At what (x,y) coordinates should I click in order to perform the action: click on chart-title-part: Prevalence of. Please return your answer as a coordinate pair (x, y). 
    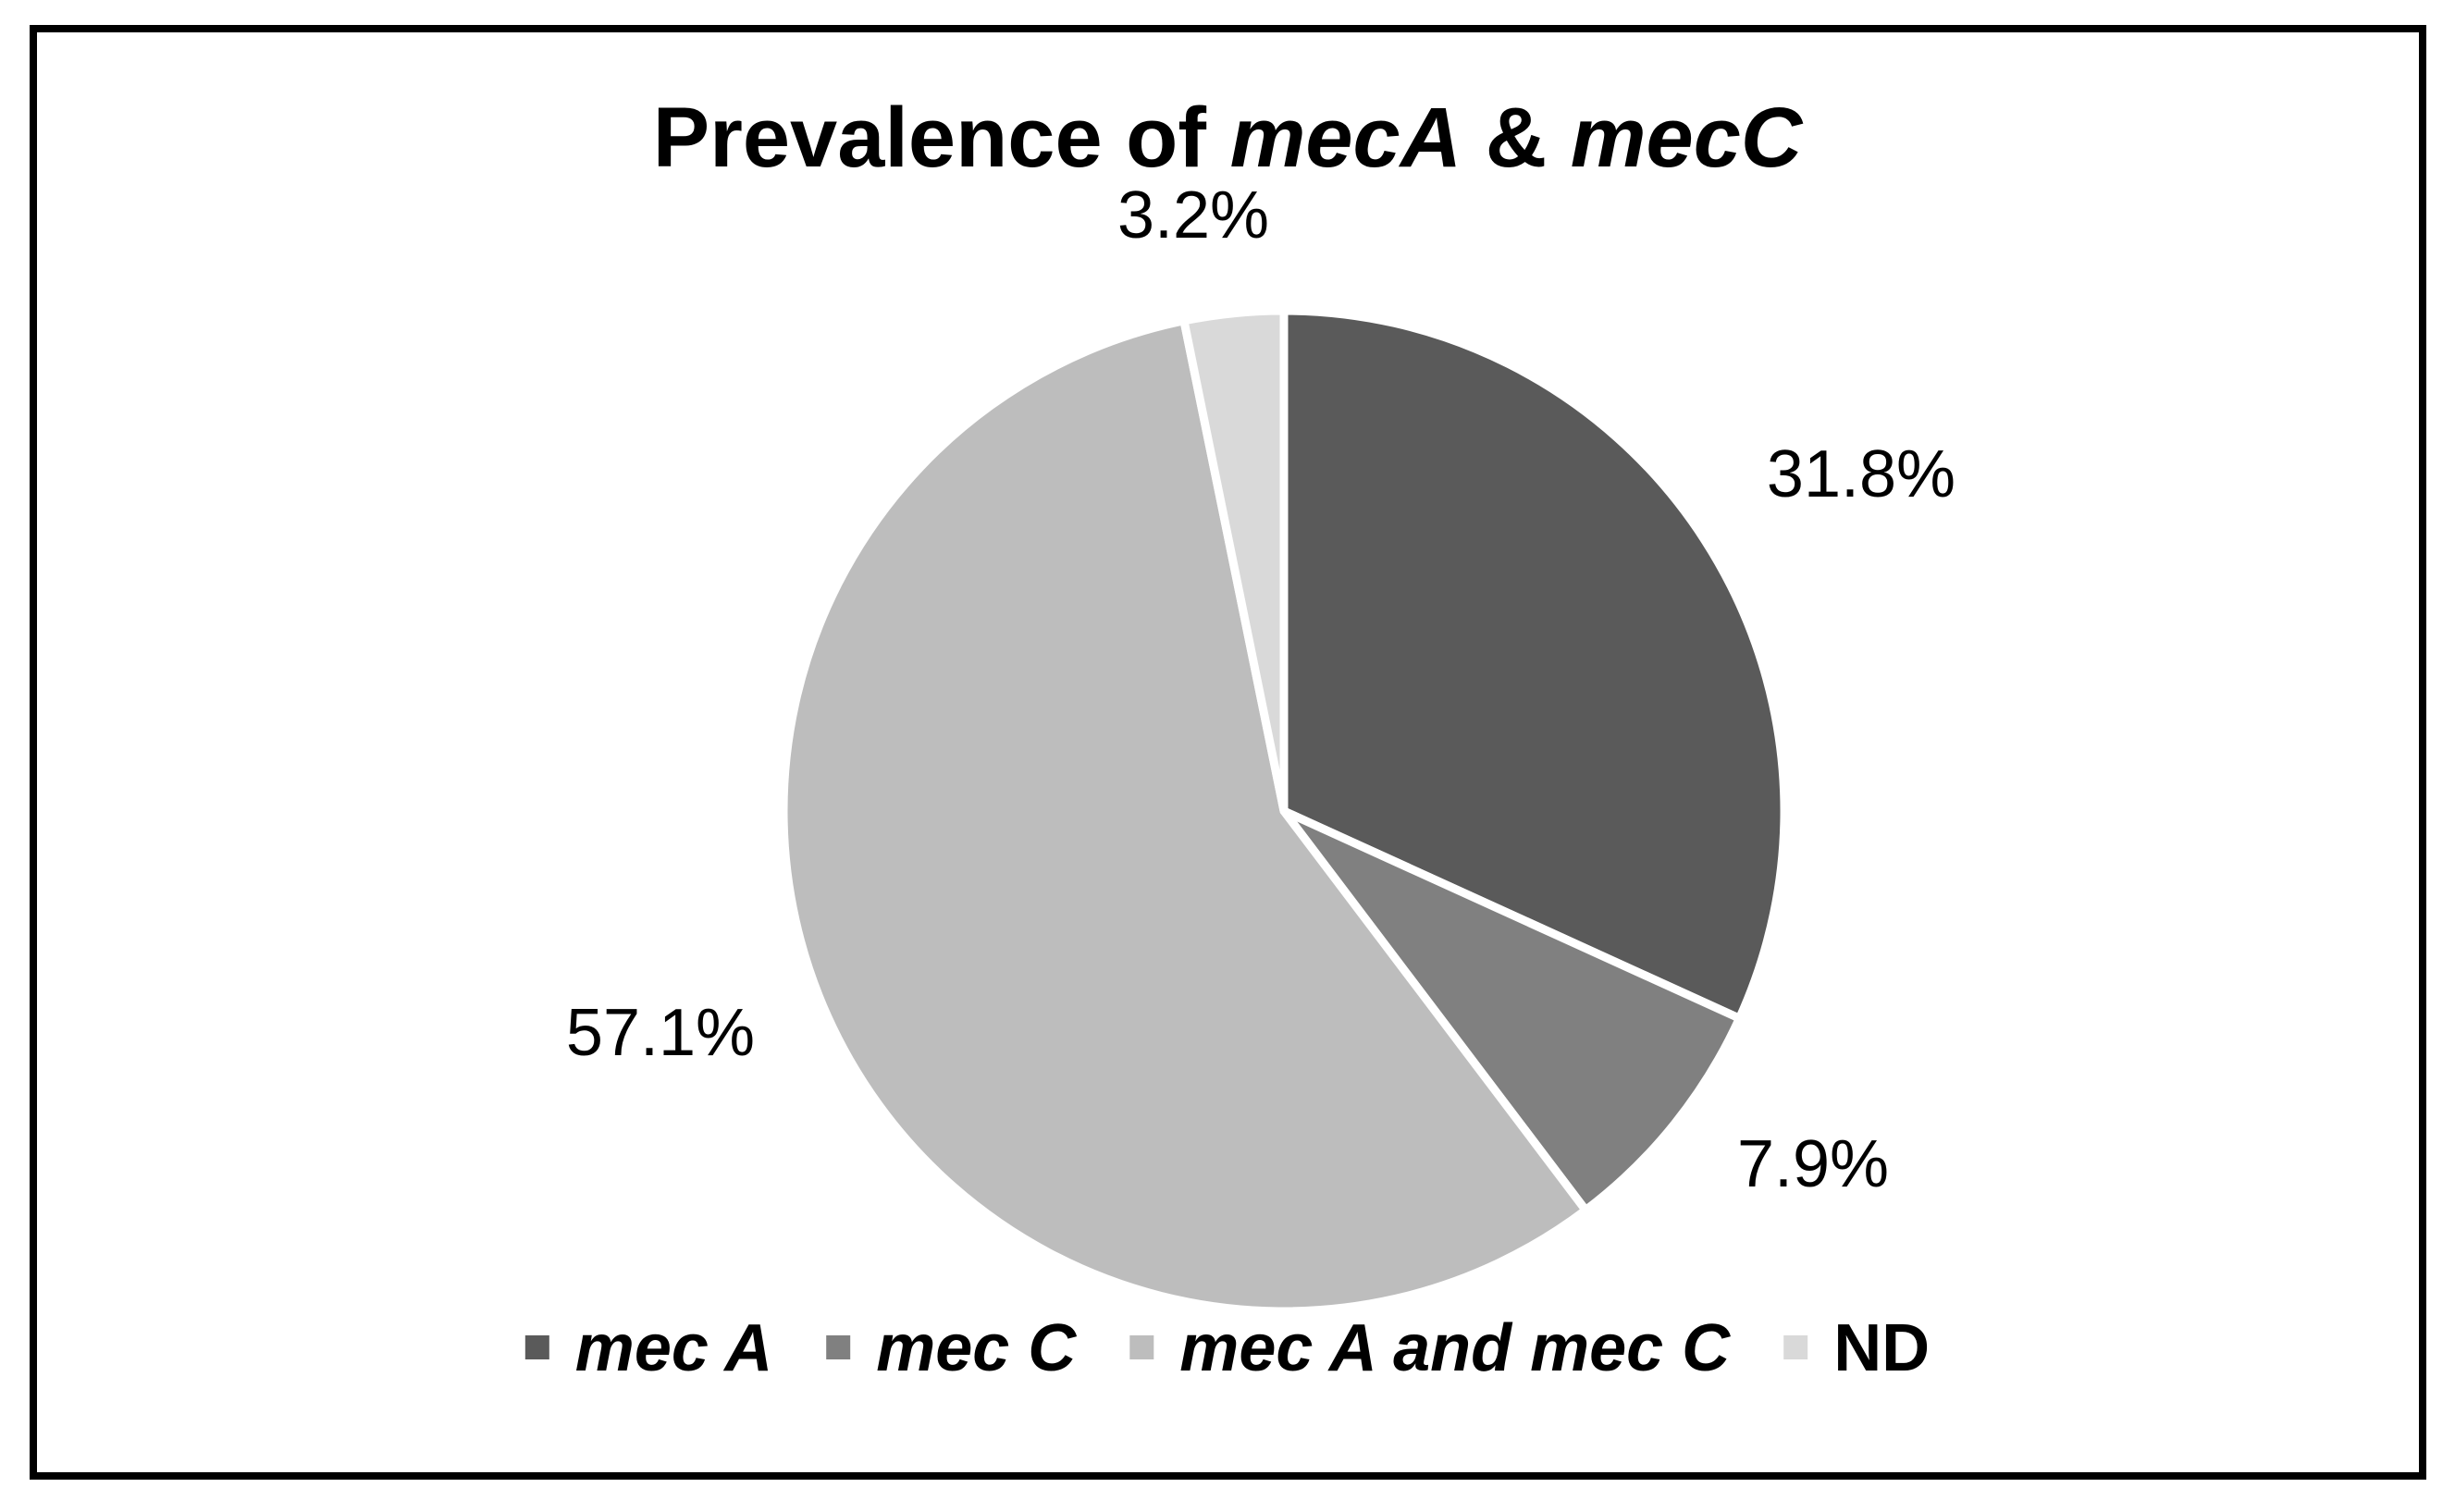
    Looking at the image, I should click on (942, 138).